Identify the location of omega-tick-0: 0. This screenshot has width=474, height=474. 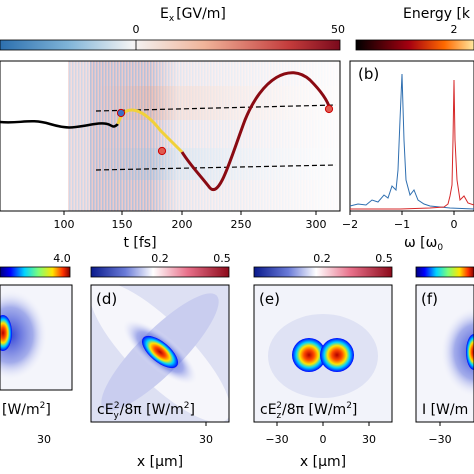
(454, 224).